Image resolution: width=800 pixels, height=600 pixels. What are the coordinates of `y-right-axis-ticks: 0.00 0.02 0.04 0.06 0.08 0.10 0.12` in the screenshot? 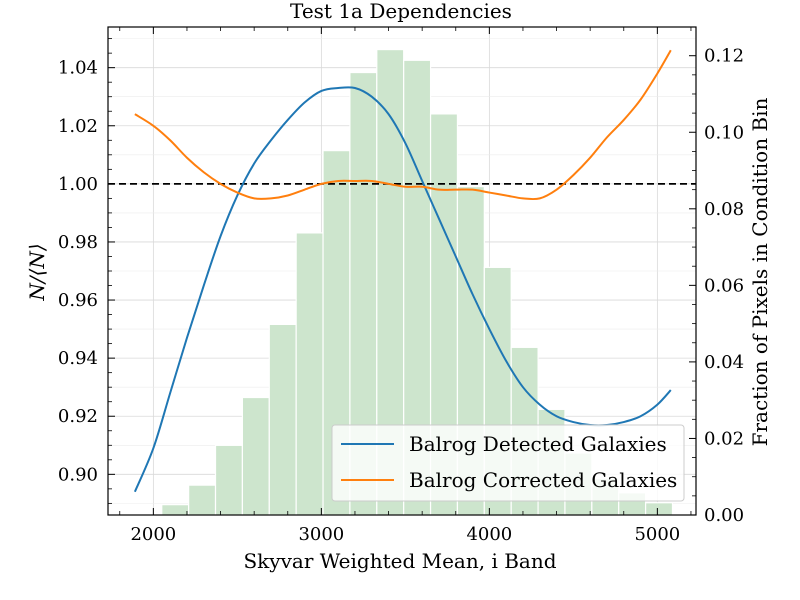 It's located at (716, 286).